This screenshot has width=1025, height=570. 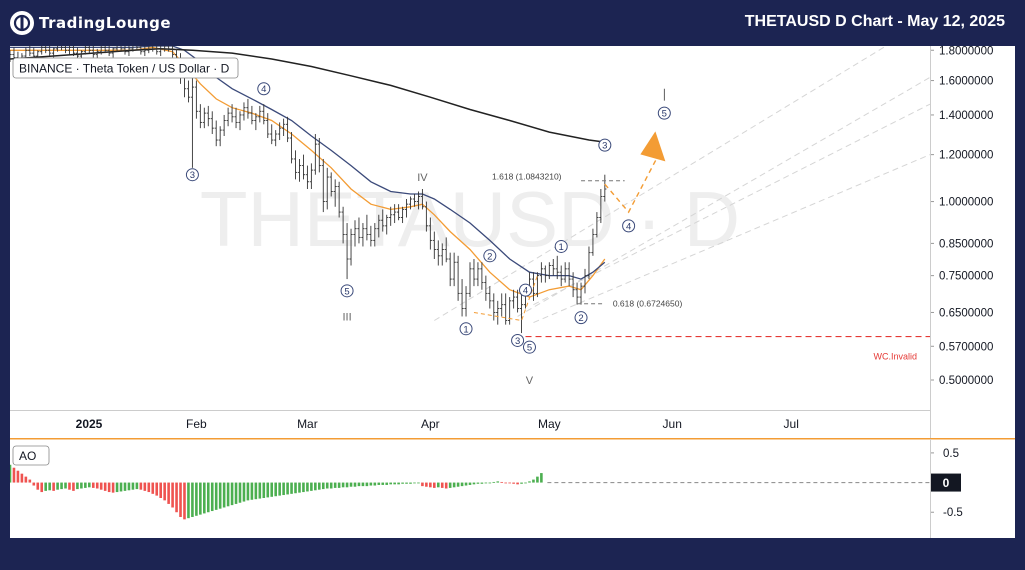 What do you see at coordinates (196, 424) in the screenshot?
I see `time-axis-label: Feb` at bounding box center [196, 424].